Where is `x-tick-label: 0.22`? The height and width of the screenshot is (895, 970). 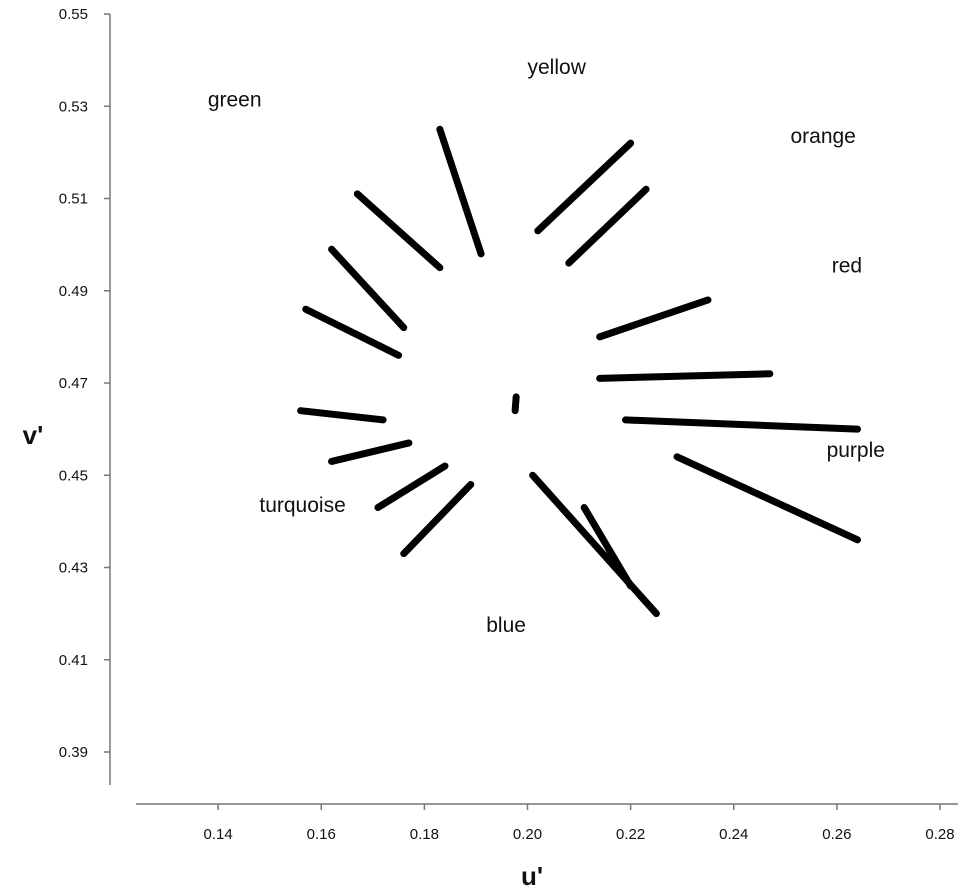 x-tick-label: 0.22 is located at coordinates (630, 834).